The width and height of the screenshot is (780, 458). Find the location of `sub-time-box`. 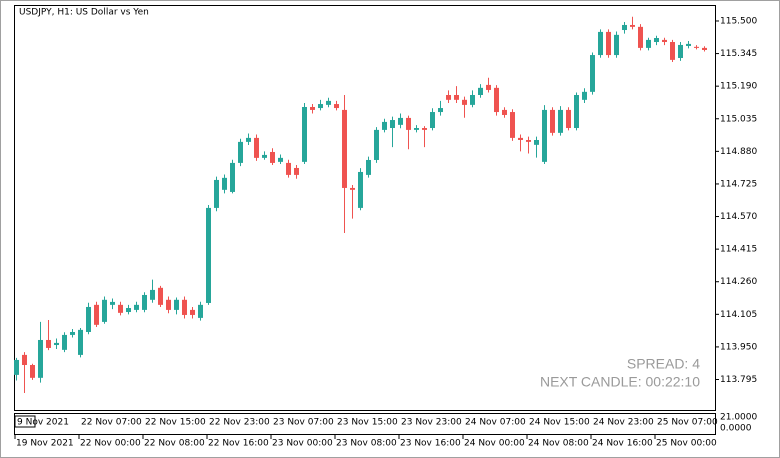

sub-time-box is located at coordinates (25, 421).